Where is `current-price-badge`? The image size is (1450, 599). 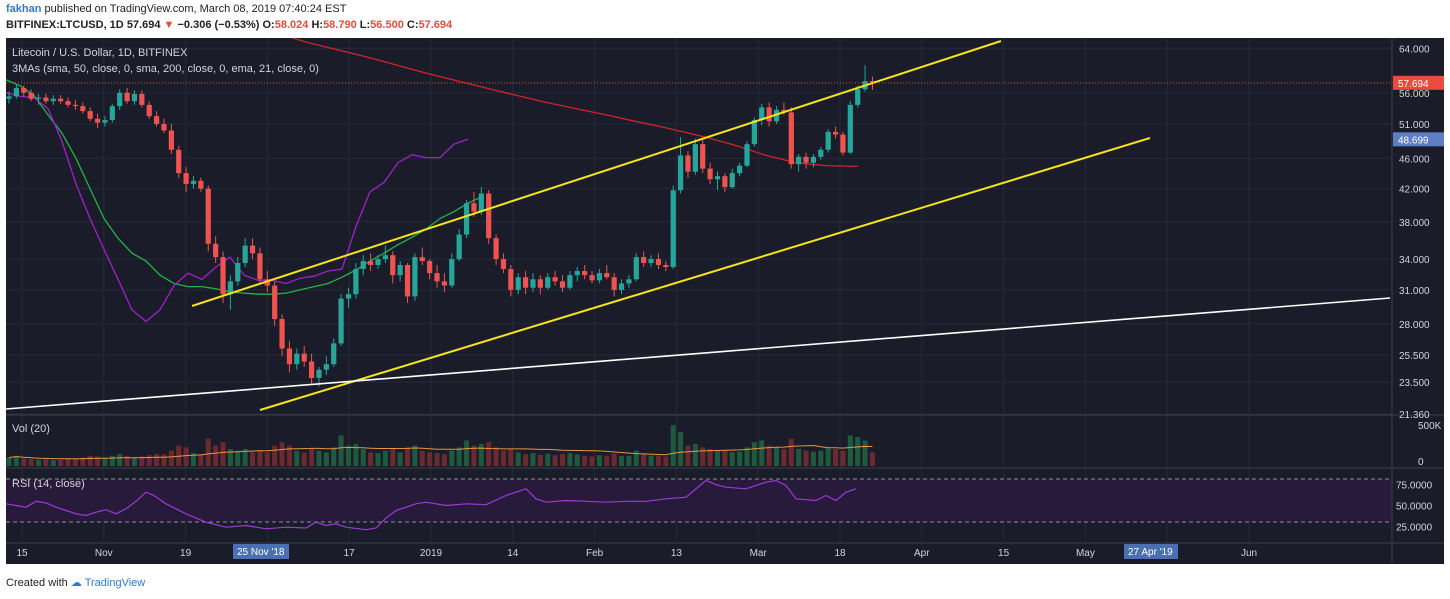
current-price-badge is located at coordinates (1418, 82).